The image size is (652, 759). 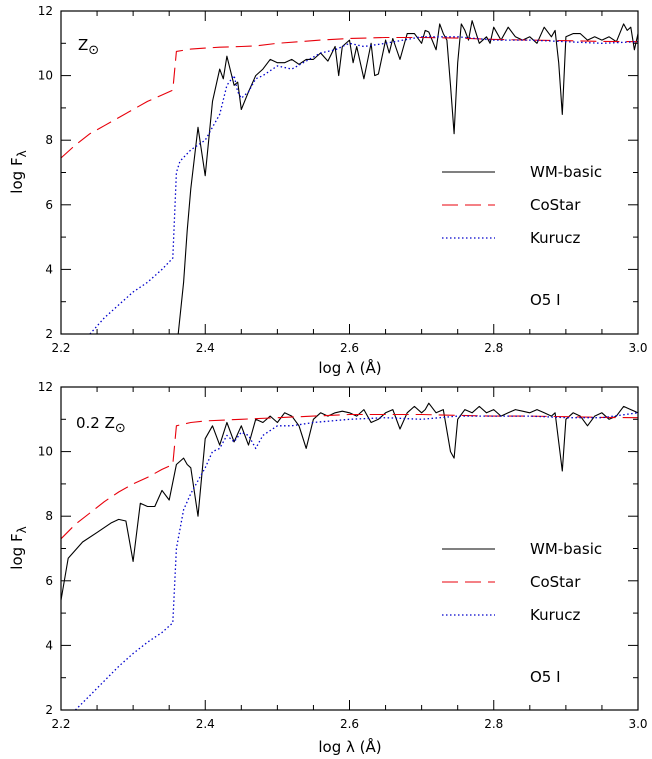 I want to click on panel-label: 0.2 Z⊙, so click(x=101, y=425).